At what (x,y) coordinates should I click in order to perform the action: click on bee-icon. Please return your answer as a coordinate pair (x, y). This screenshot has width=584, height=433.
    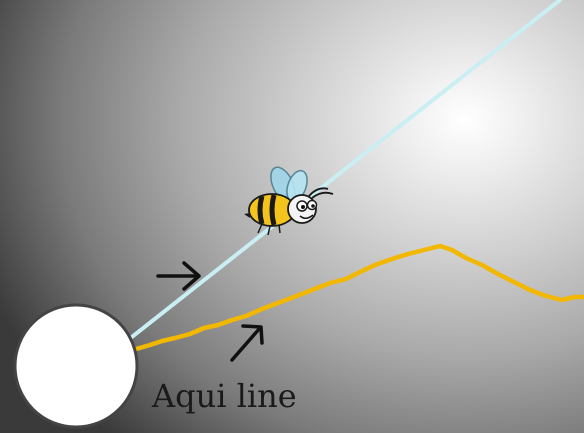
    Looking at the image, I should click on (289, 201).